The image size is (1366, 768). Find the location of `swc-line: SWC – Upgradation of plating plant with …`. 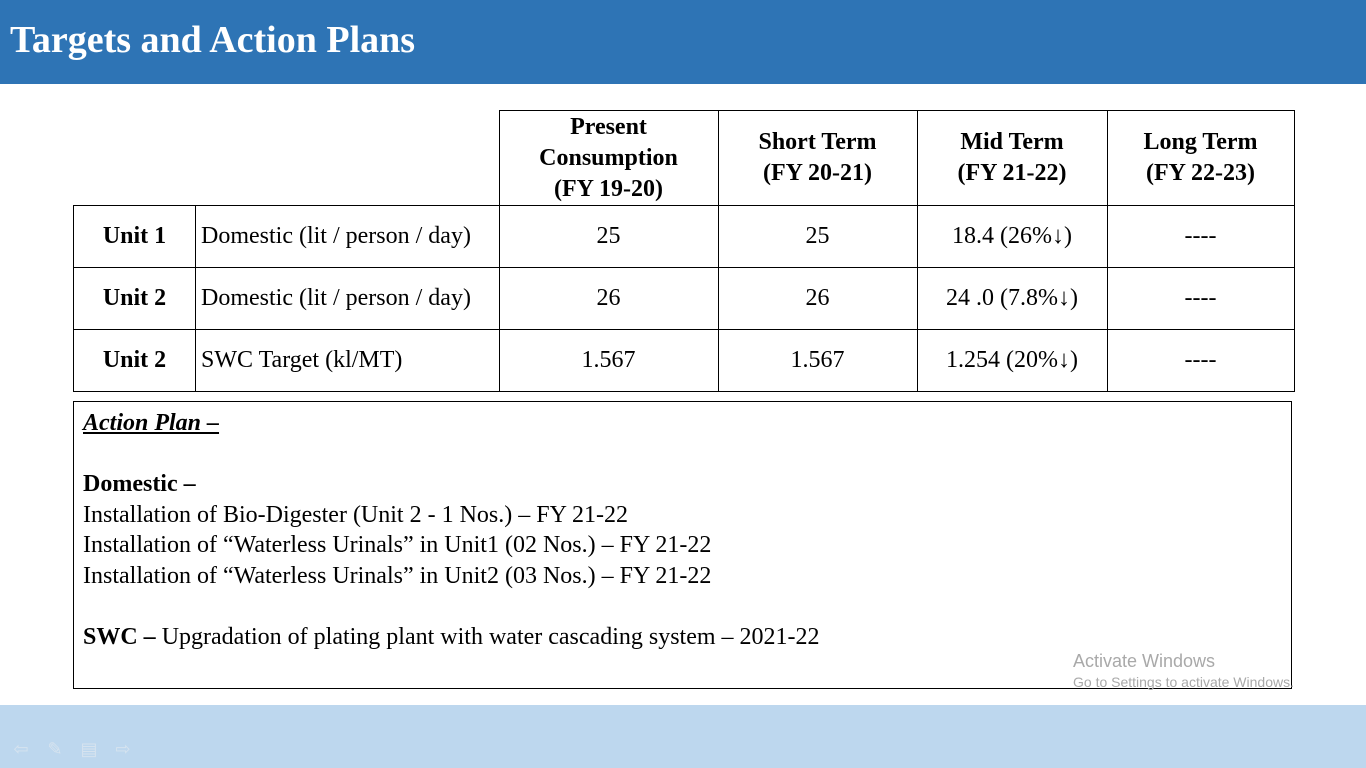

swc-line: SWC – Upgradation of plating plant with … is located at coordinates (687, 637).